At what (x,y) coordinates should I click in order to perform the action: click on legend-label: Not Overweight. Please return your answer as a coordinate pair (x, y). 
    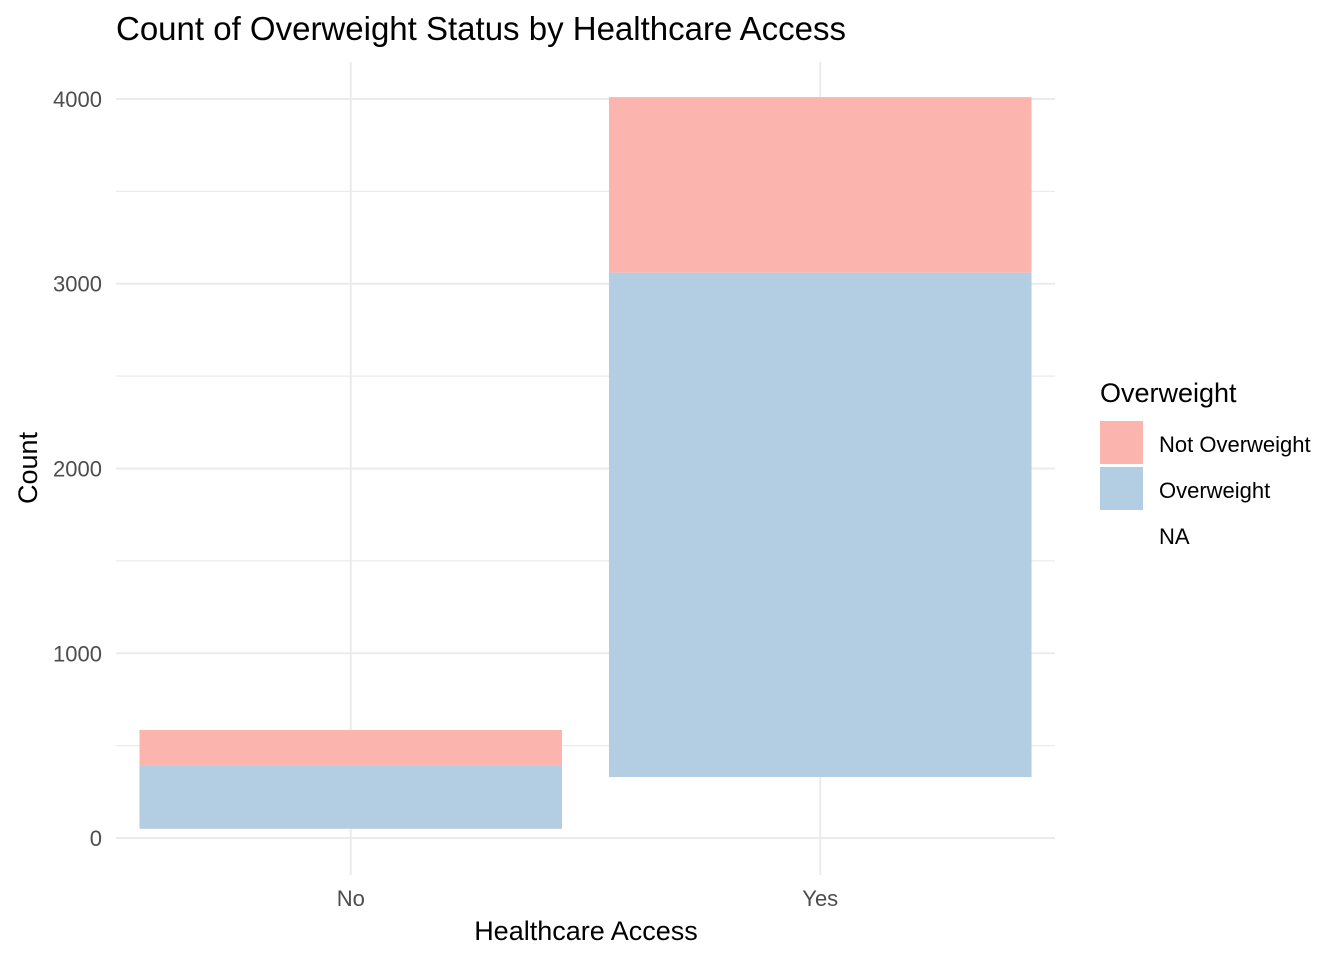
    Looking at the image, I should click on (1235, 444).